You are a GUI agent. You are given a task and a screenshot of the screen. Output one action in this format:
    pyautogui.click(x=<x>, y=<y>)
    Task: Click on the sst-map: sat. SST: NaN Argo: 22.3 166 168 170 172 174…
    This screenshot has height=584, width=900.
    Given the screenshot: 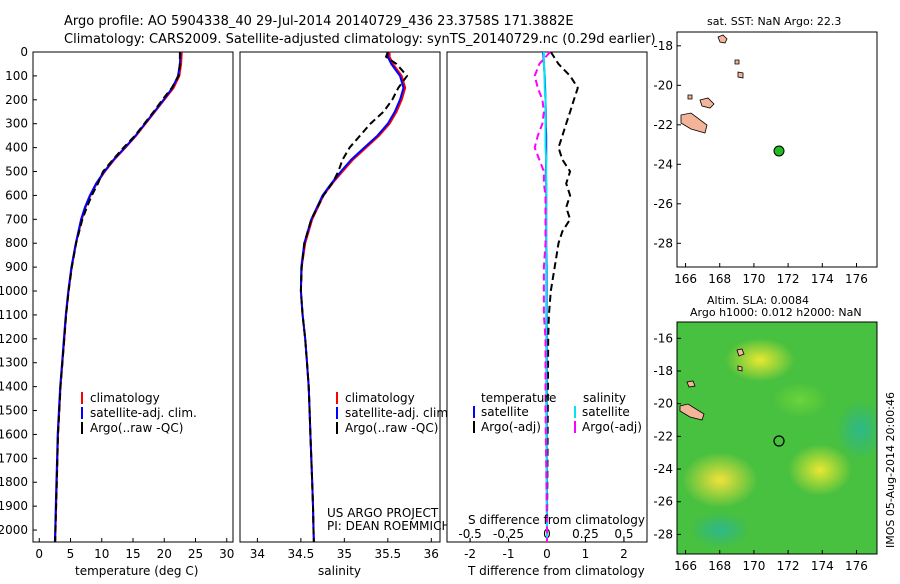 What is the action you would take?
    pyautogui.click(x=765, y=150)
    